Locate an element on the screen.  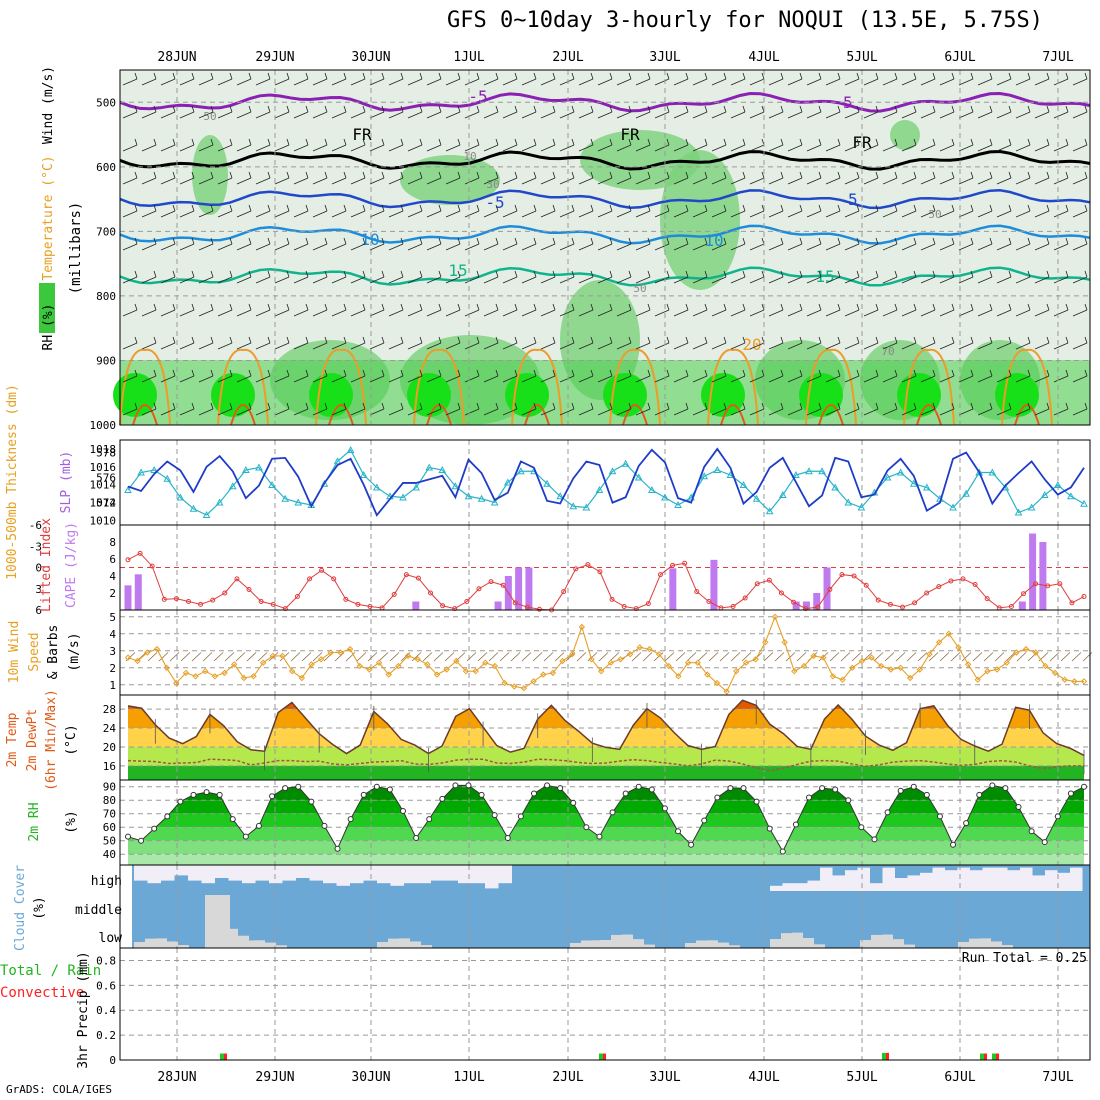
cloud-high is located at coordinates (316, 873).